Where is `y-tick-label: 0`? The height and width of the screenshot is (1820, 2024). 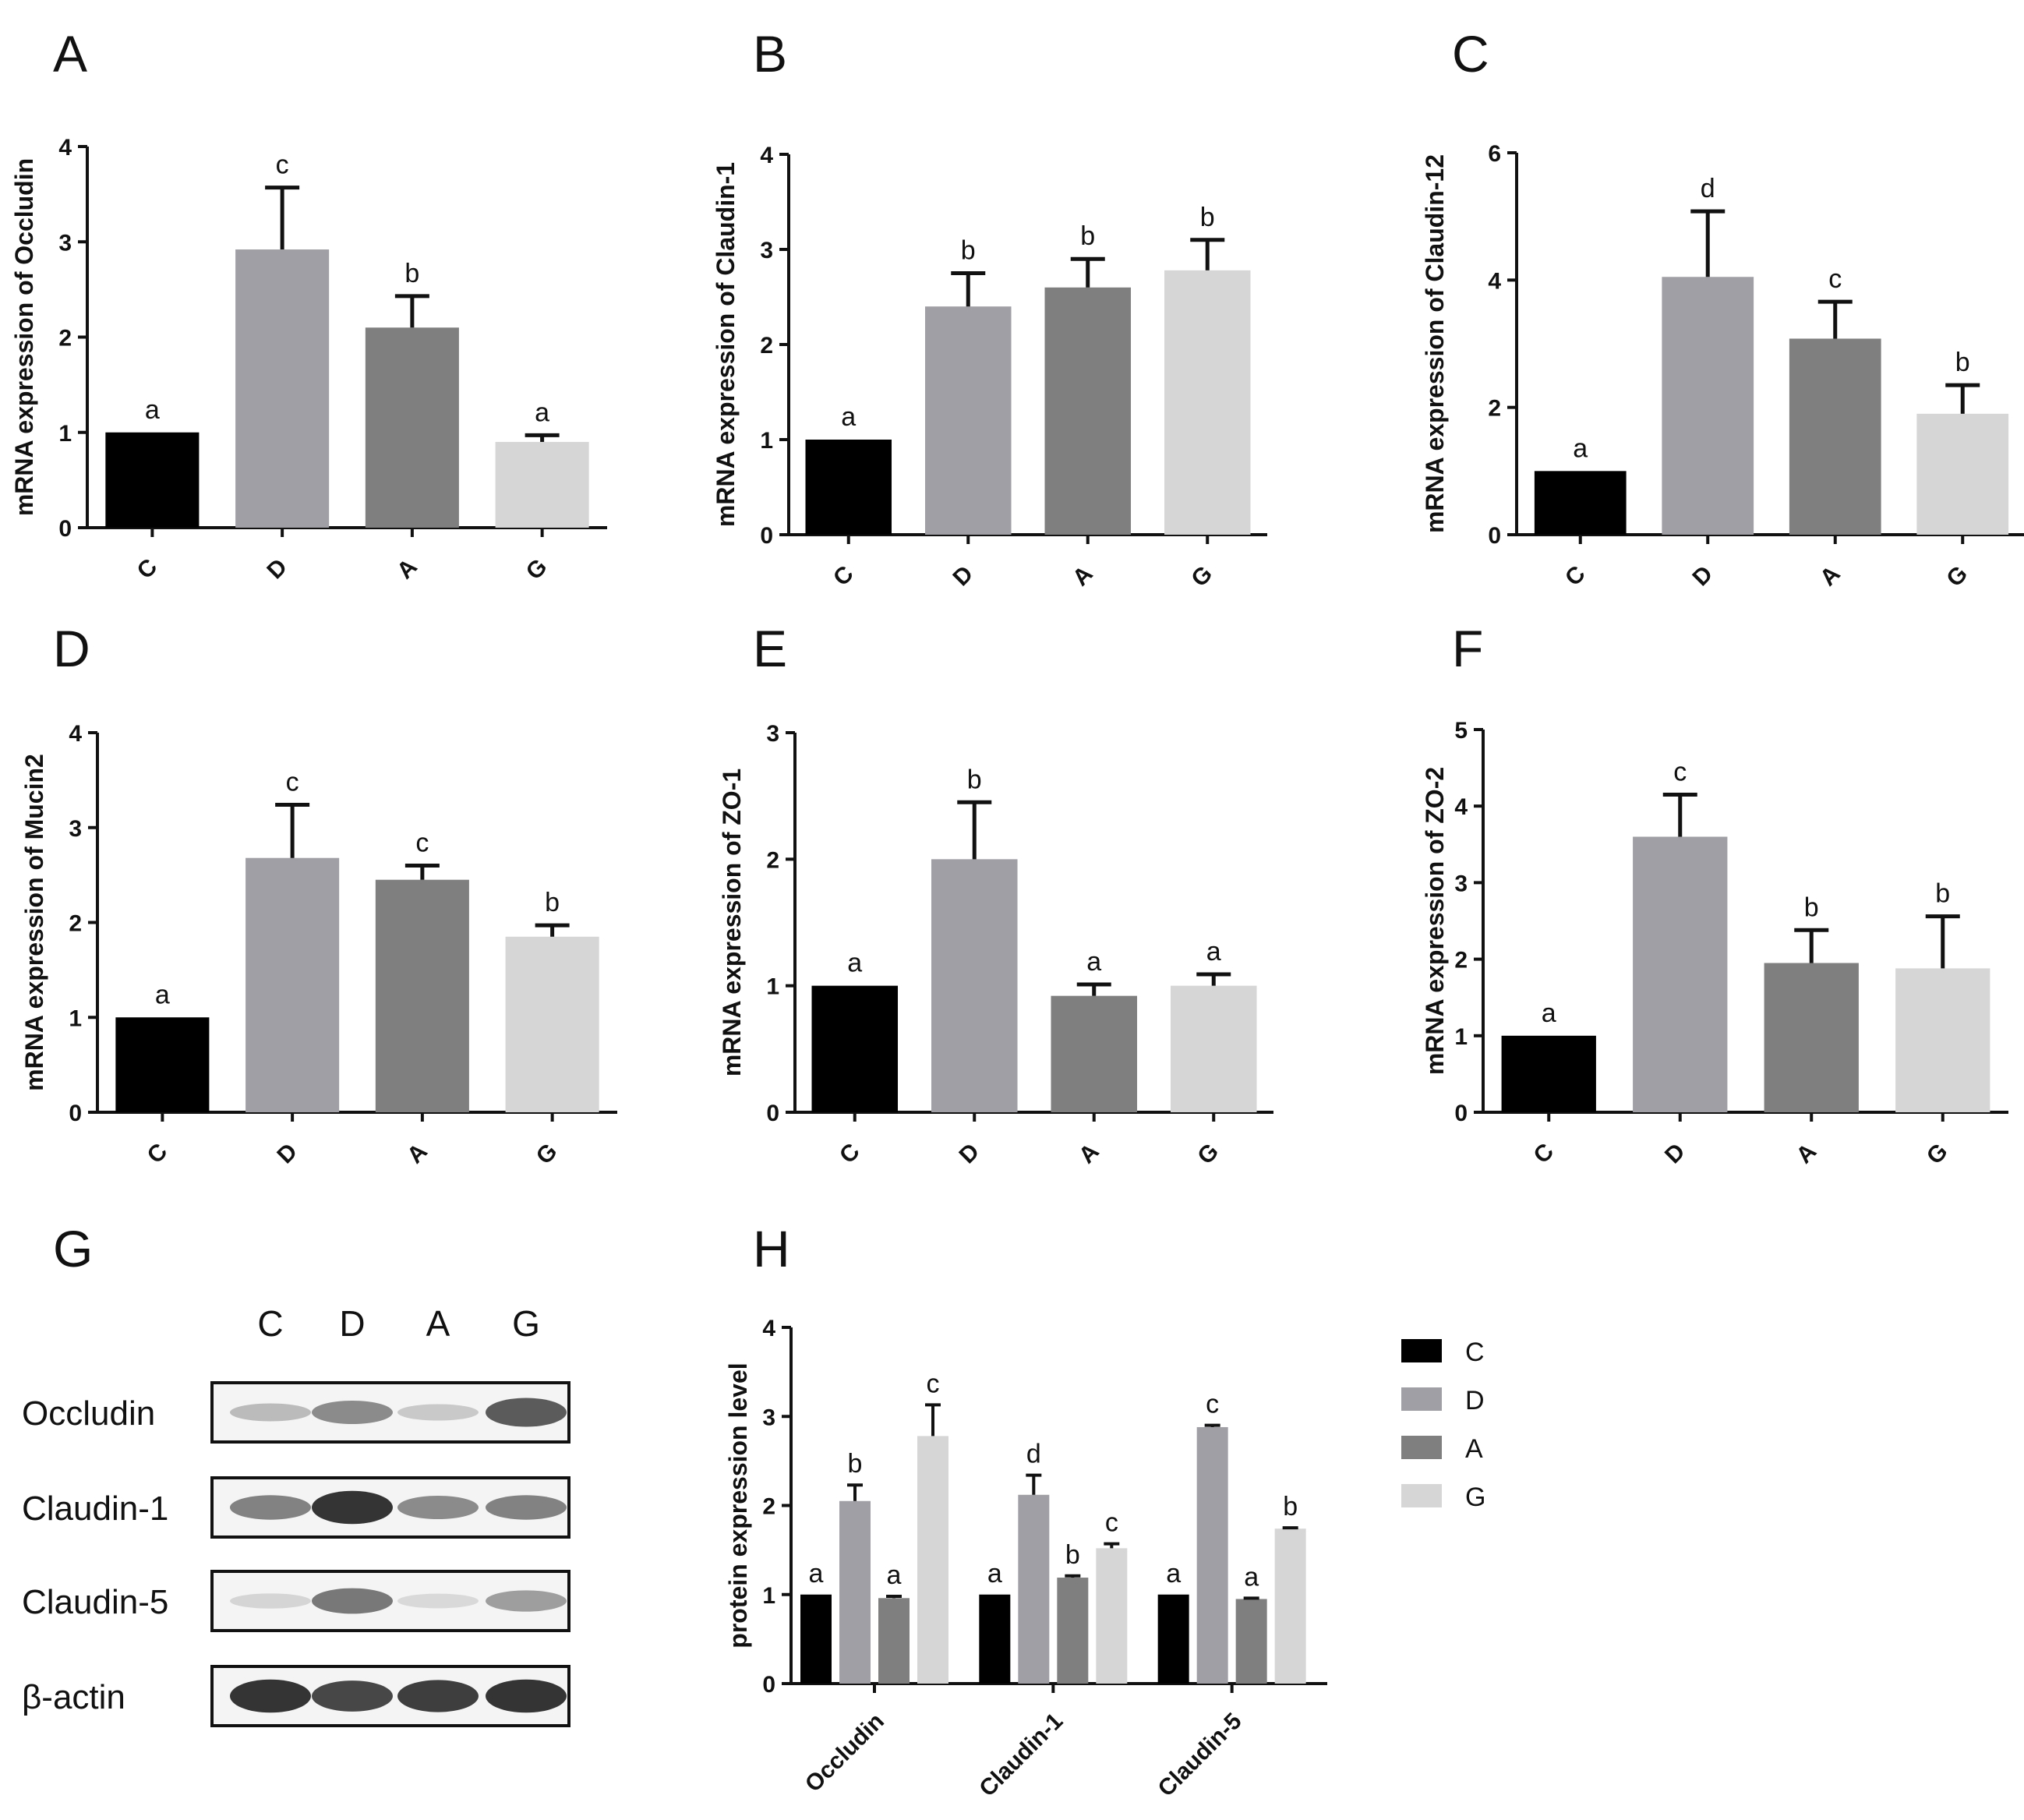
y-tick-label: 0 is located at coordinates (1461, 1113).